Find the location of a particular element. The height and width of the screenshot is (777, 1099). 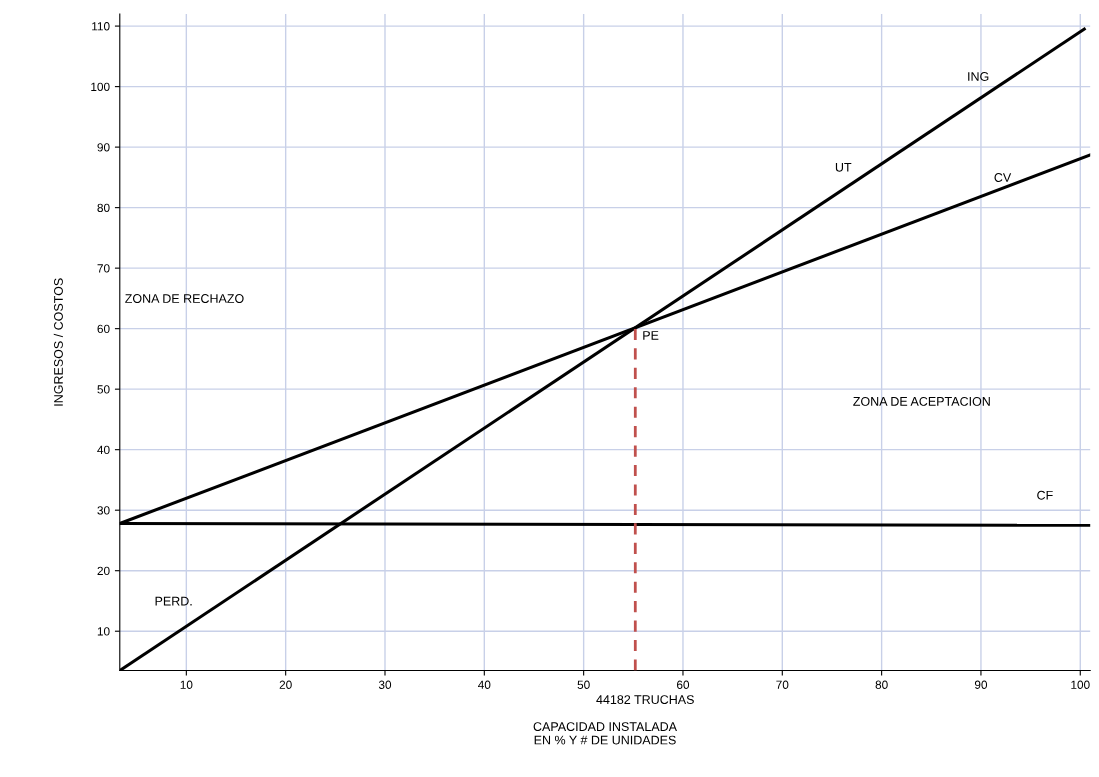

annotation: ZONA DE ACEPTACION is located at coordinates (921, 401).